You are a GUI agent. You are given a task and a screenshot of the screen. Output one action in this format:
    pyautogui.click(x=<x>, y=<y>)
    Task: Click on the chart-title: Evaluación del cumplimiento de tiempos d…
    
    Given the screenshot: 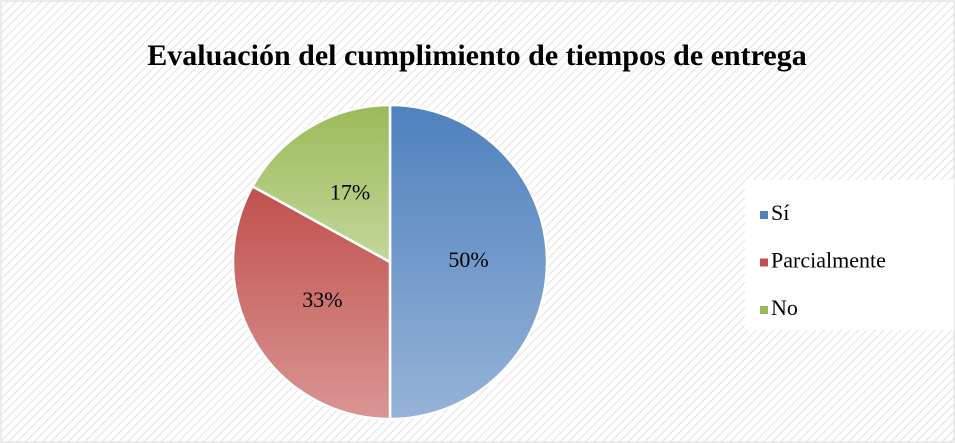 What is the action you would take?
    pyautogui.click(x=476, y=55)
    